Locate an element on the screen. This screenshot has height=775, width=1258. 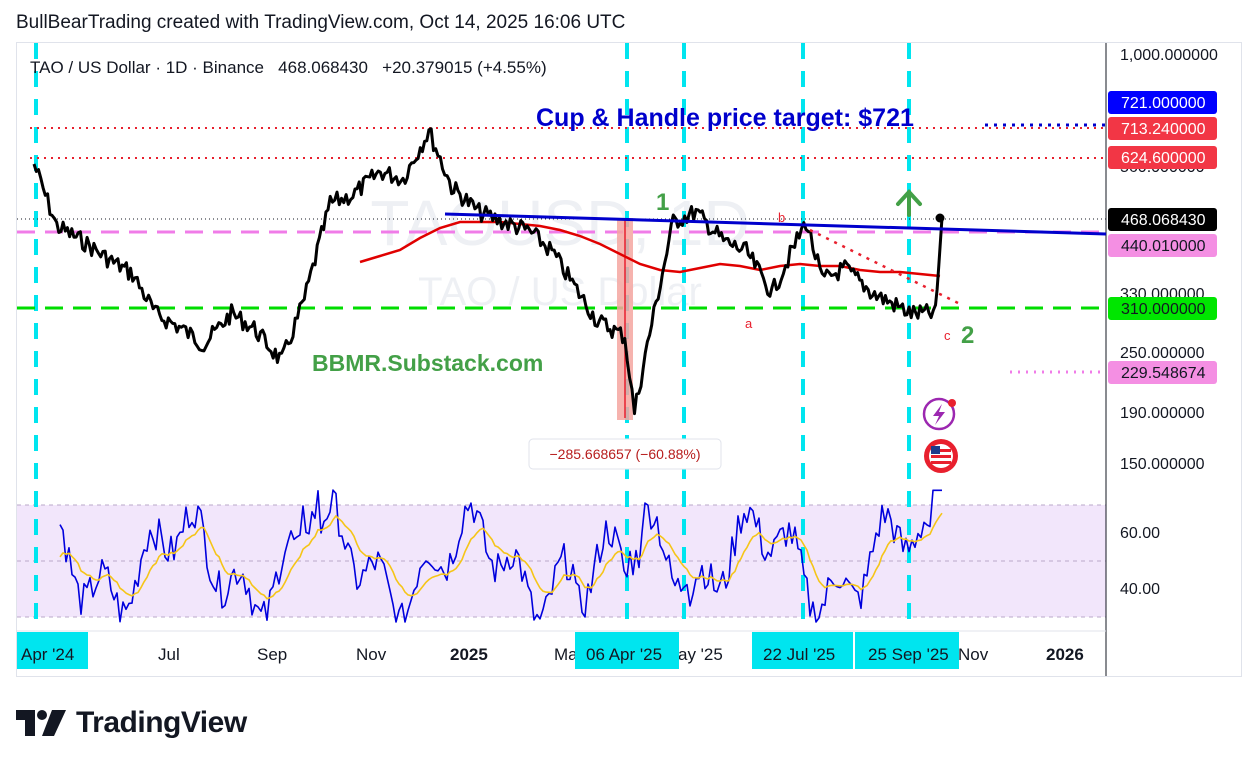
badge-229-bg is located at coordinates (1162, 372).